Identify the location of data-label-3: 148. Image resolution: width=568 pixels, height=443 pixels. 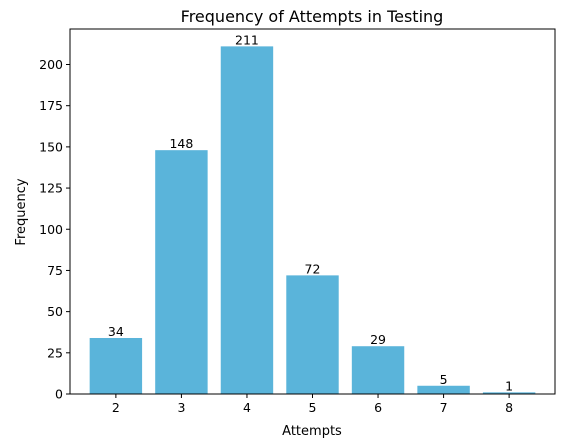
(181, 143).